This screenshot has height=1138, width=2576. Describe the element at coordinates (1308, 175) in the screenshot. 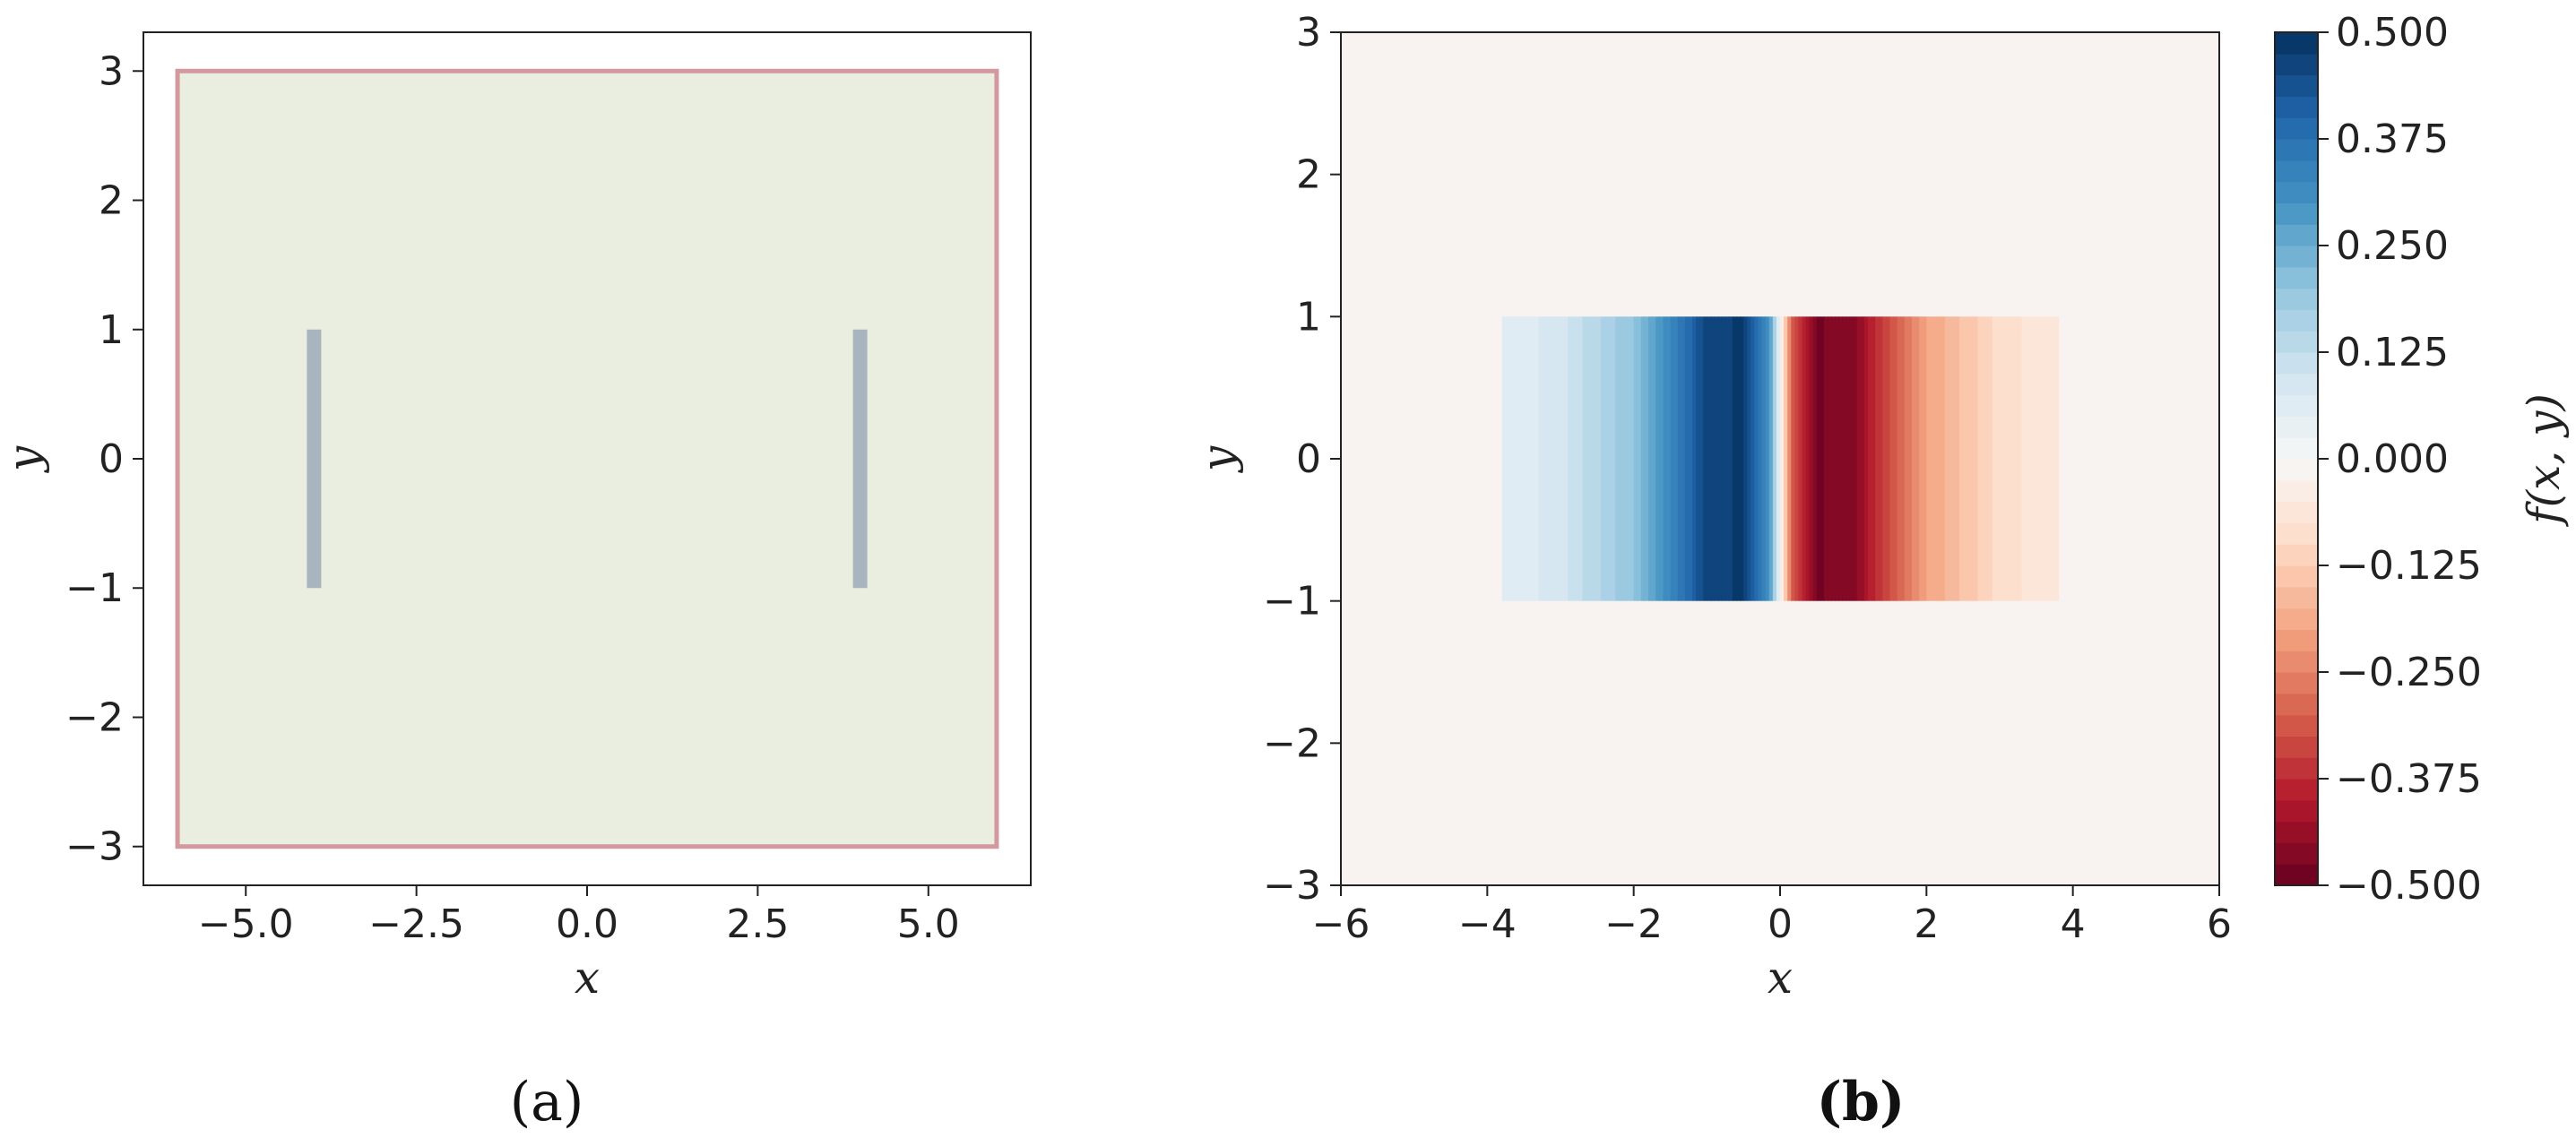

I see `panel-b-y-tick-label: 2` at that location.